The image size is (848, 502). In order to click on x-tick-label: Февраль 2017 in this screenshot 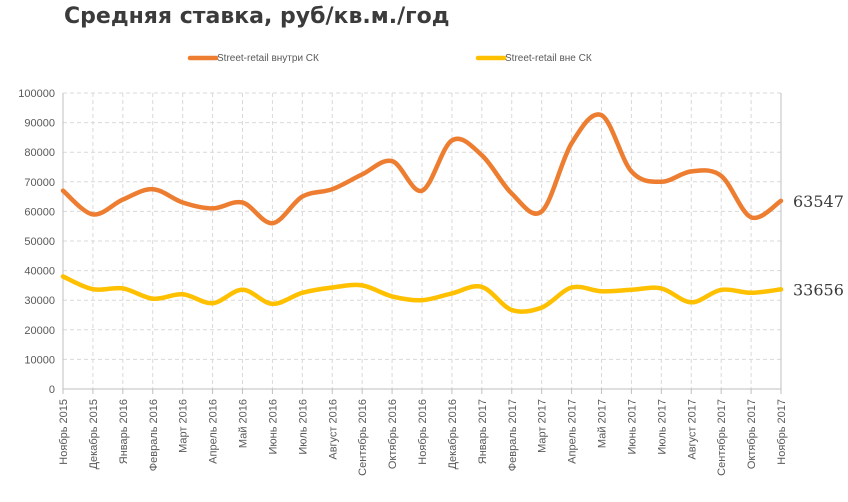, I will do `click(513, 435)`.